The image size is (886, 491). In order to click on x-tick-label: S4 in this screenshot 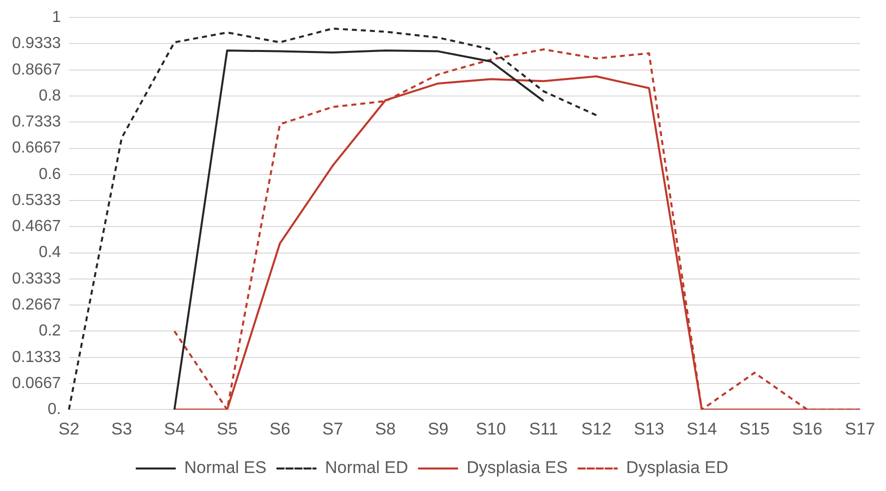, I will do `click(174, 428)`.